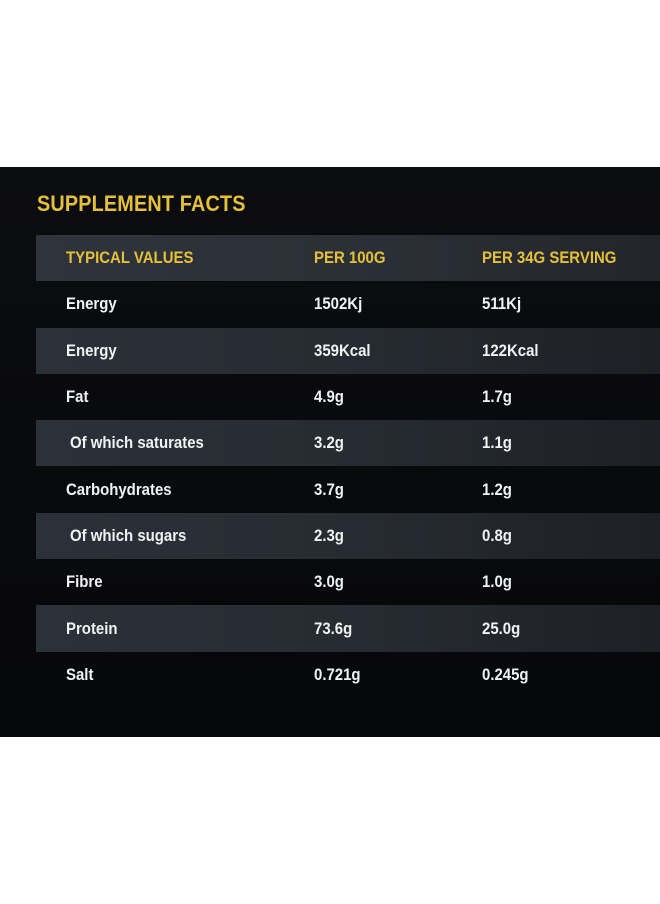 The image size is (660, 904). What do you see at coordinates (348, 443) in the screenshot?
I see `table-row: Of which saturates 3.2g 1.1g` at bounding box center [348, 443].